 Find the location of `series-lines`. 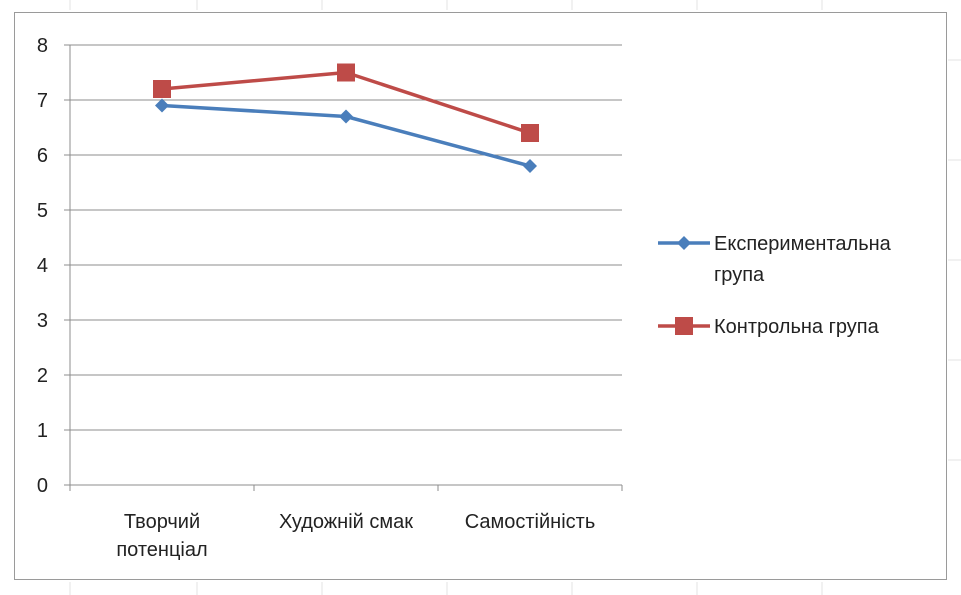

series-lines is located at coordinates (346, 118).